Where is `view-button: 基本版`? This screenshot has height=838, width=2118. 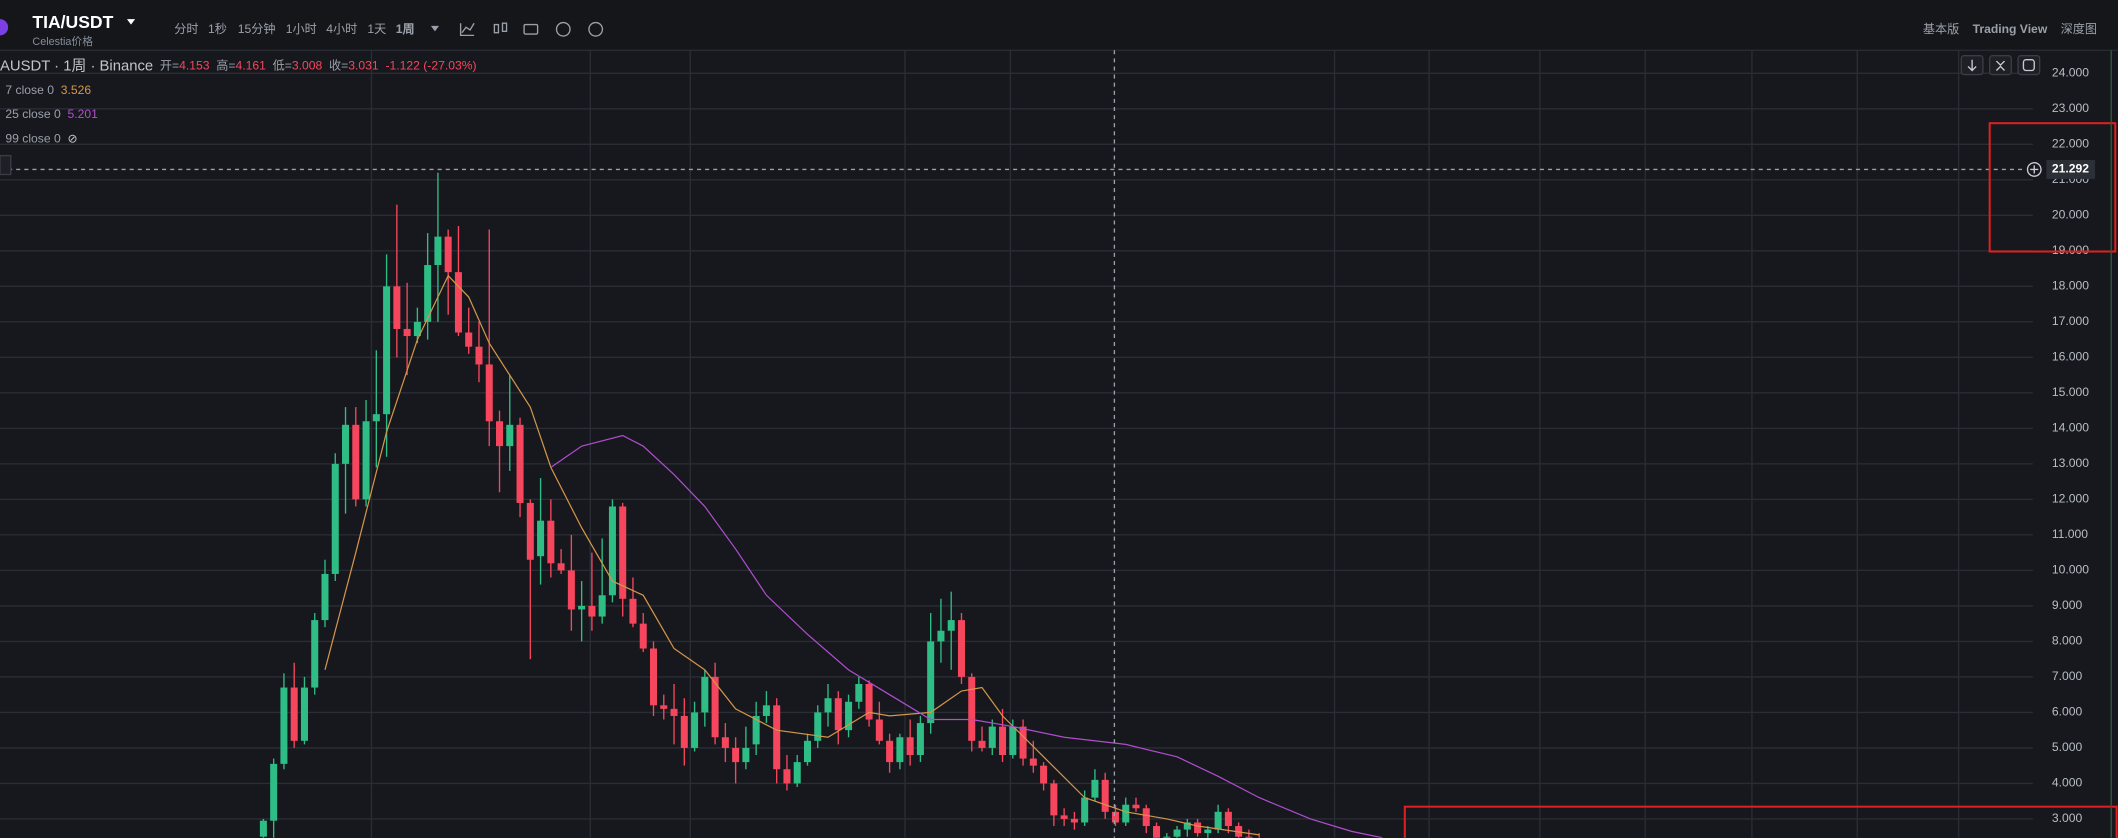
view-button: 基本版 is located at coordinates (1941, 29).